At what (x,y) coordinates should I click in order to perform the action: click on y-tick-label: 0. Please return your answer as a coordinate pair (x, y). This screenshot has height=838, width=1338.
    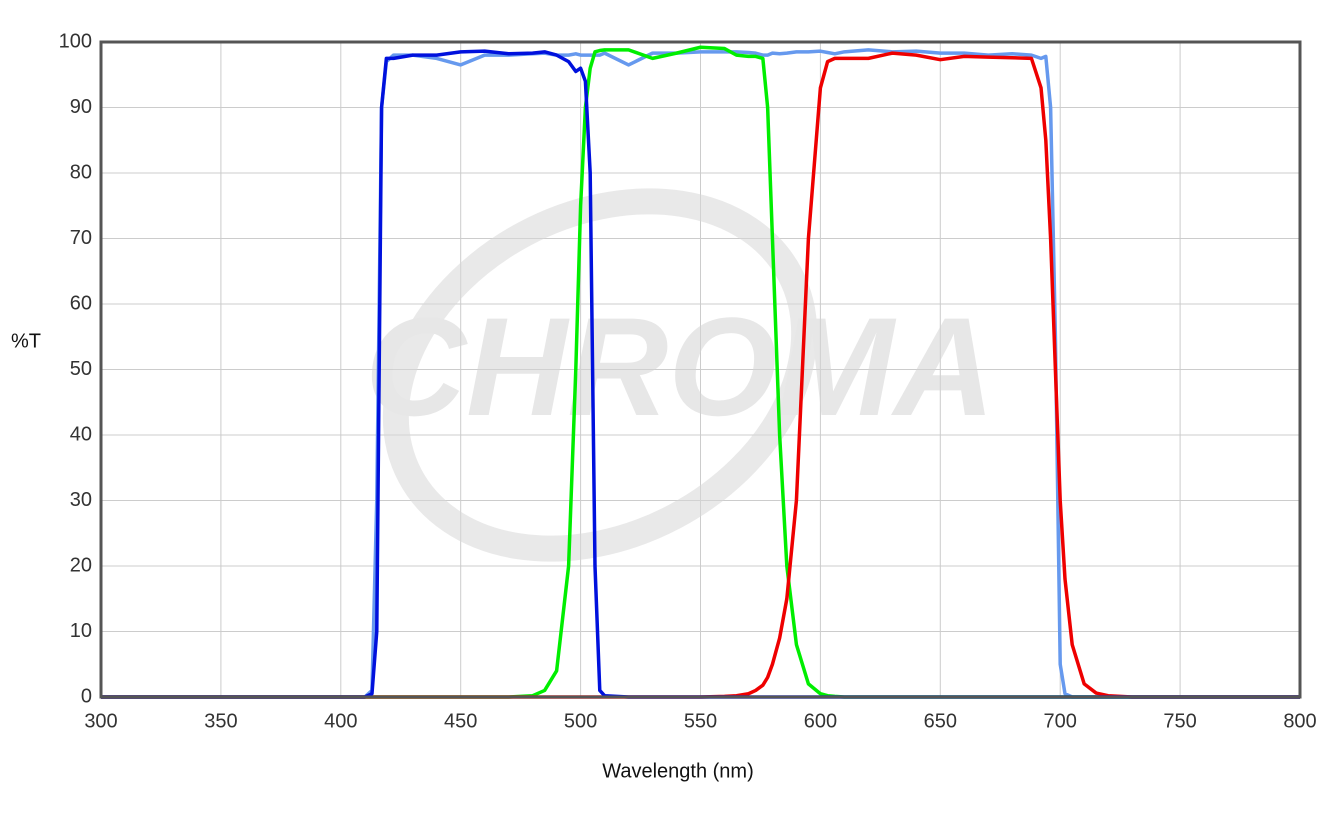
    Looking at the image, I should click on (86, 696).